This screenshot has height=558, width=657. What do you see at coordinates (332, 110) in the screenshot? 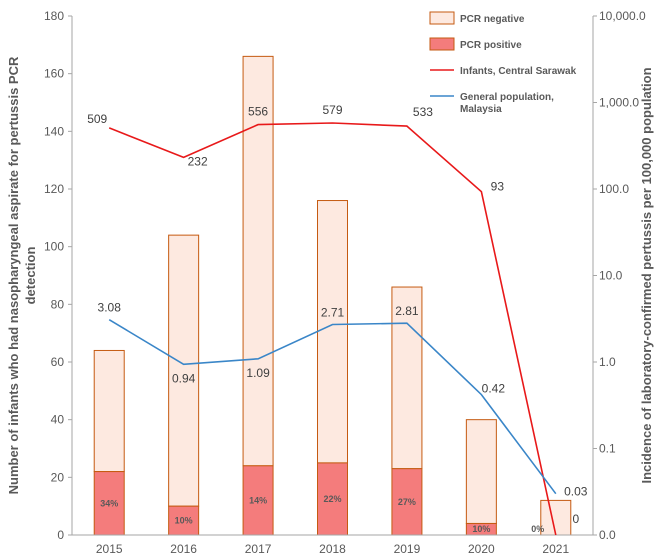
I see `infants-data-label: 579` at bounding box center [332, 110].